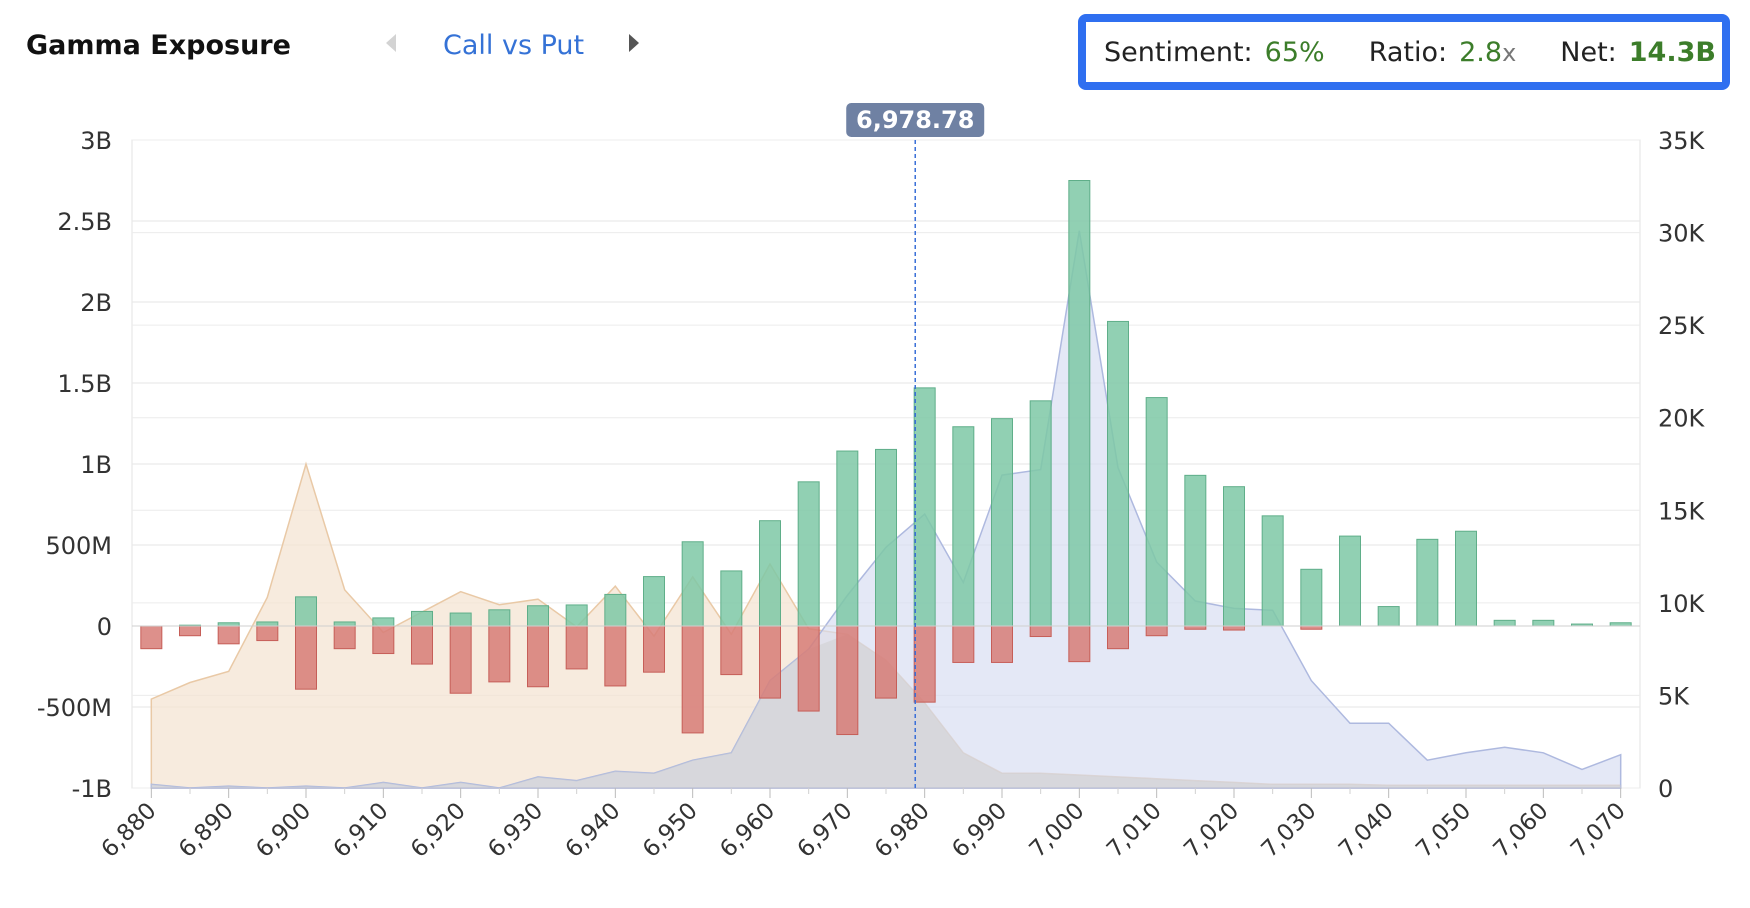 This screenshot has height=908, width=1750. Describe the element at coordinates (1682, 511) in the screenshot. I see `y-right-tick-label: 15K` at that location.